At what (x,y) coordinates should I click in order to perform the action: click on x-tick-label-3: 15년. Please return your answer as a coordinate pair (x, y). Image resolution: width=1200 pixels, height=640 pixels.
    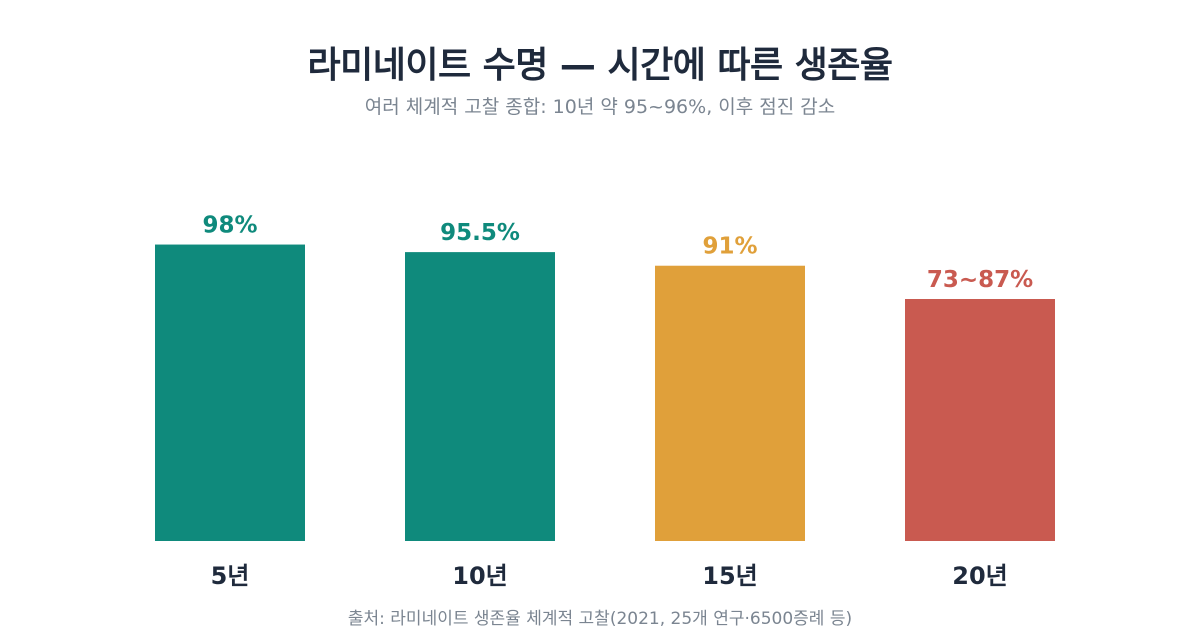
    Looking at the image, I should click on (729, 576).